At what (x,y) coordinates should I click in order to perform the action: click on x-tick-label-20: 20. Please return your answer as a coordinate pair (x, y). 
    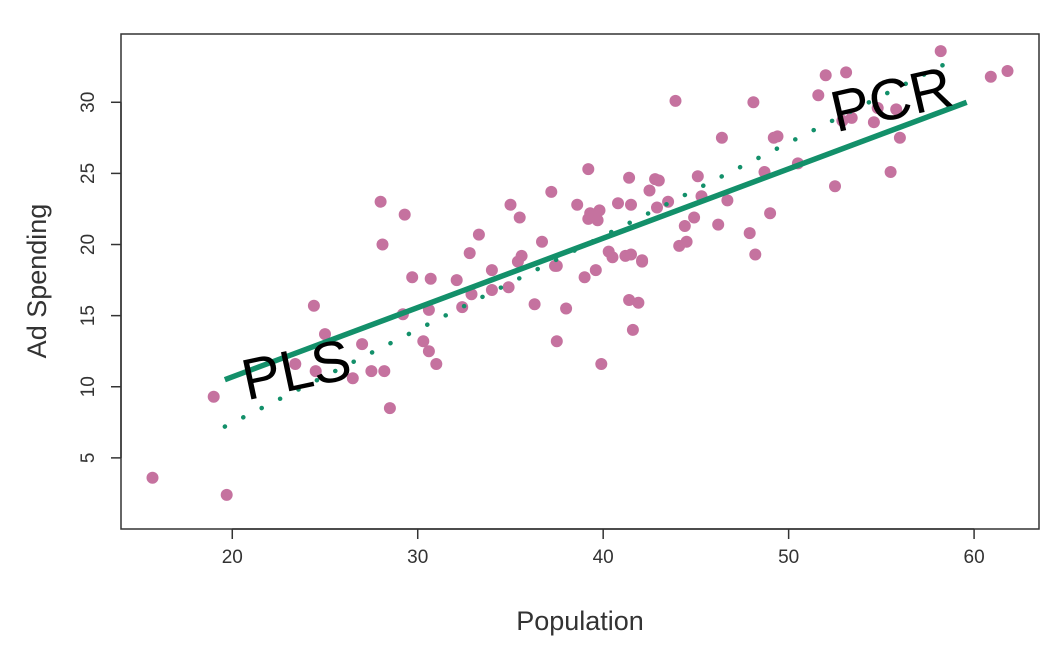
    Looking at the image, I should click on (232, 557).